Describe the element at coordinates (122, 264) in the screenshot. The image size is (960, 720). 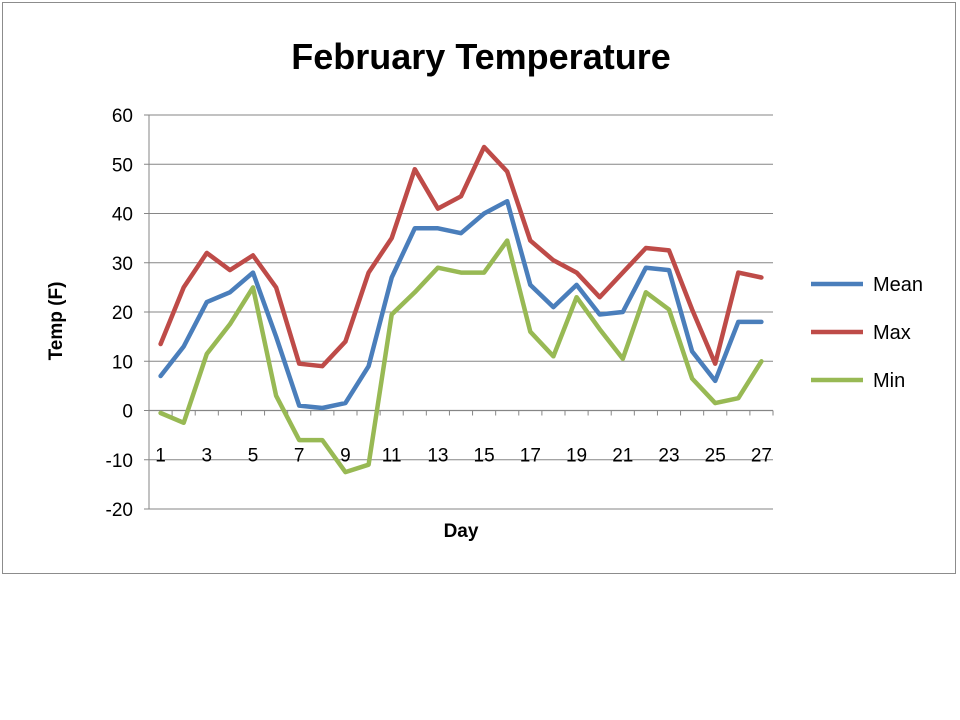
I see `y-tick-label: 30` at that location.